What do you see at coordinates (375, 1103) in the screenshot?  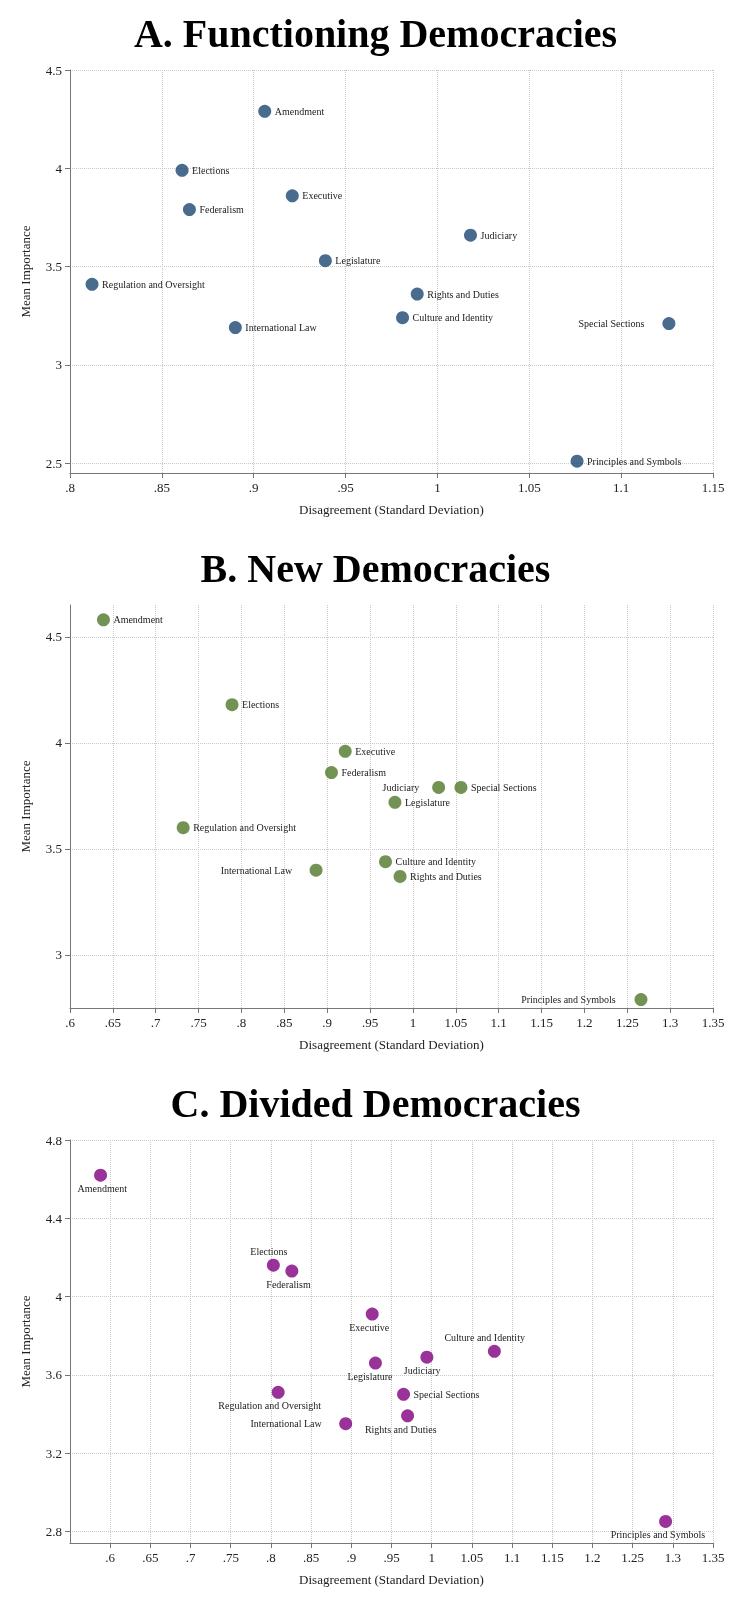 I see `chart-title: C. Divided Democracies` at bounding box center [375, 1103].